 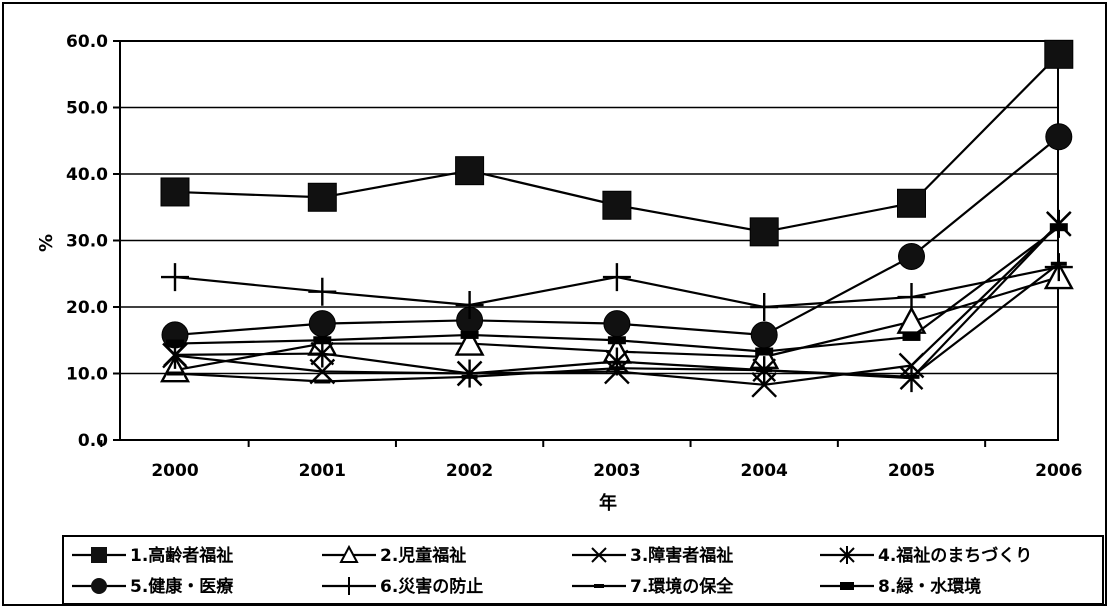 I want to click on x-tick-label: 2006, so click(x=1058, y=471).